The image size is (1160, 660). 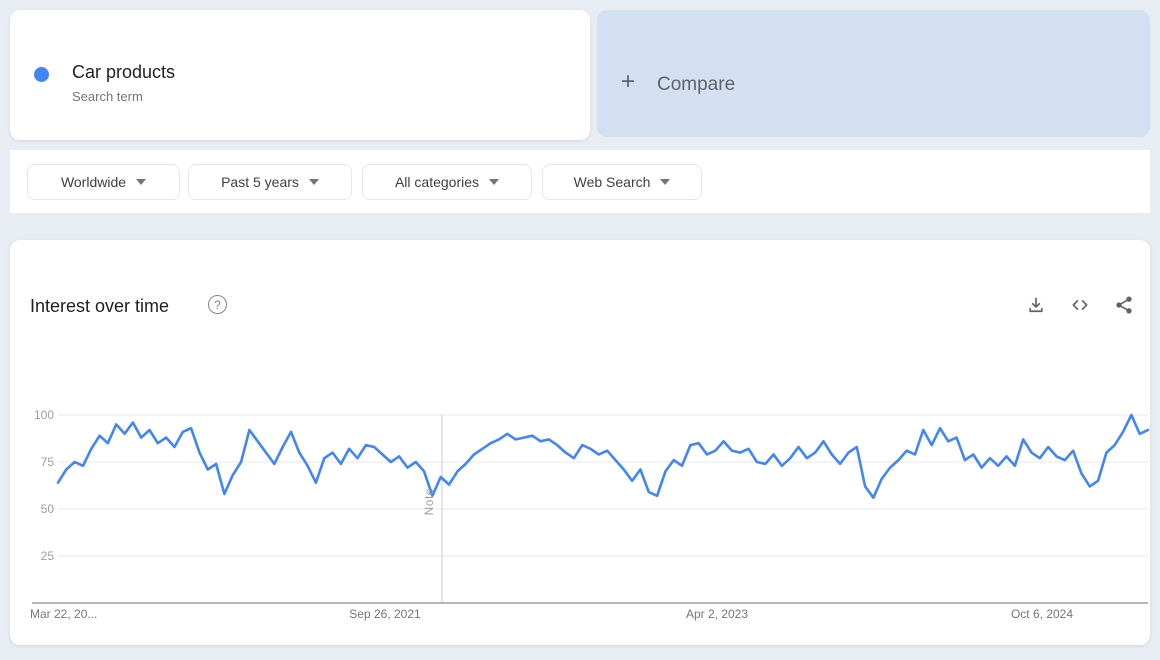 I want to click on download-icon, so click(x=1036, y=305).